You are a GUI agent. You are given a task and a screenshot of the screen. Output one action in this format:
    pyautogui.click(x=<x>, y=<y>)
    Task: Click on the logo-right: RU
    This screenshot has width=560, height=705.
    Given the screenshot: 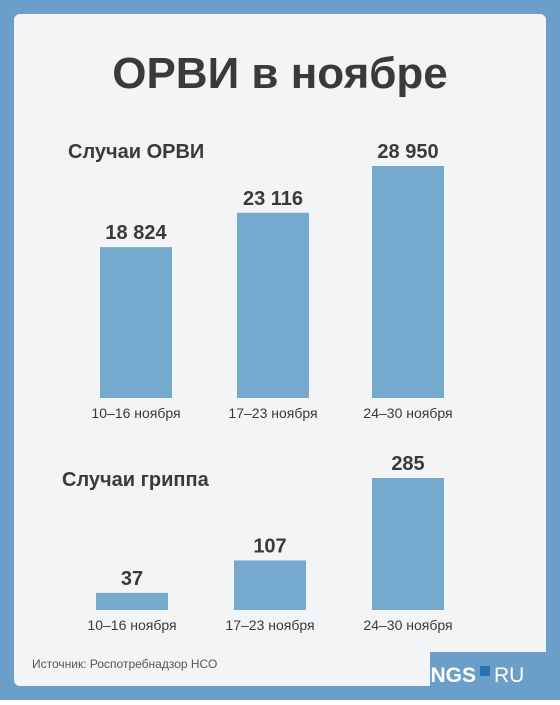 What is the action you would take?
    pyautogui.click(x=509, y=675)
    